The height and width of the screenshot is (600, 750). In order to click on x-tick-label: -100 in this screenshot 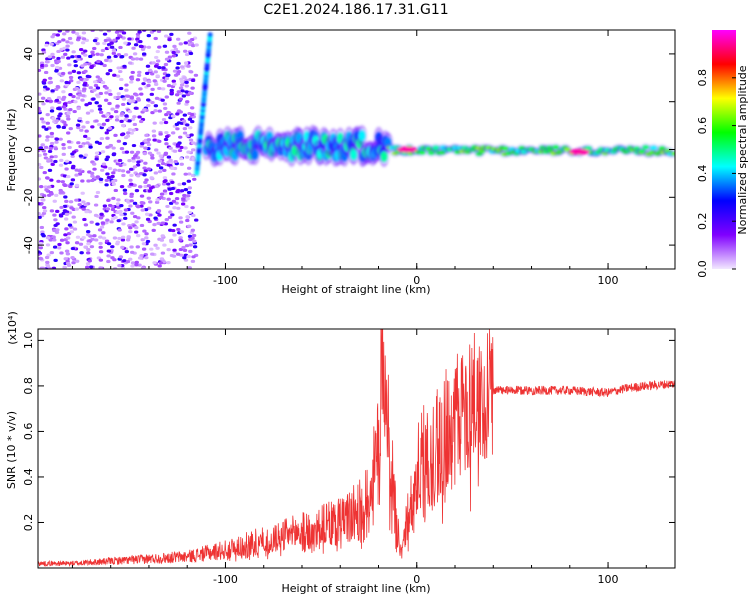, I will do `click(225, 579)`.